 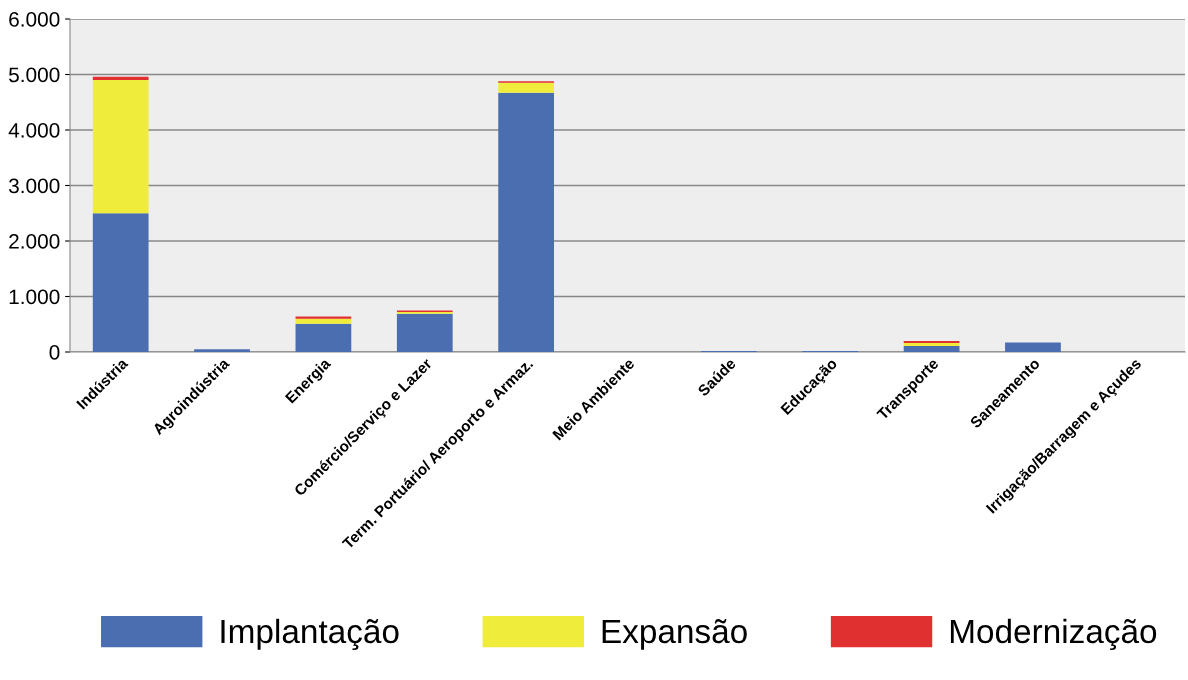 What do you see at coordinates (34, 75) in the screenshot?
I see `y-tick-label: 5.000` at bounding box center [34, 75].